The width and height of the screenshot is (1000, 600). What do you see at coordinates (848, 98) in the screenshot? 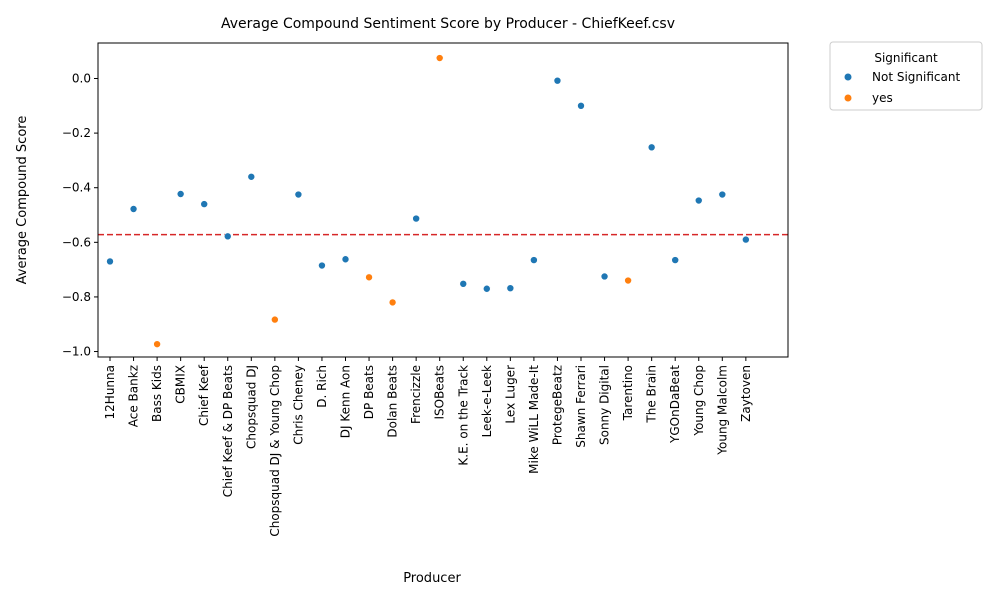
I see `legend-marker-yes` at bounding box center [848, 98].